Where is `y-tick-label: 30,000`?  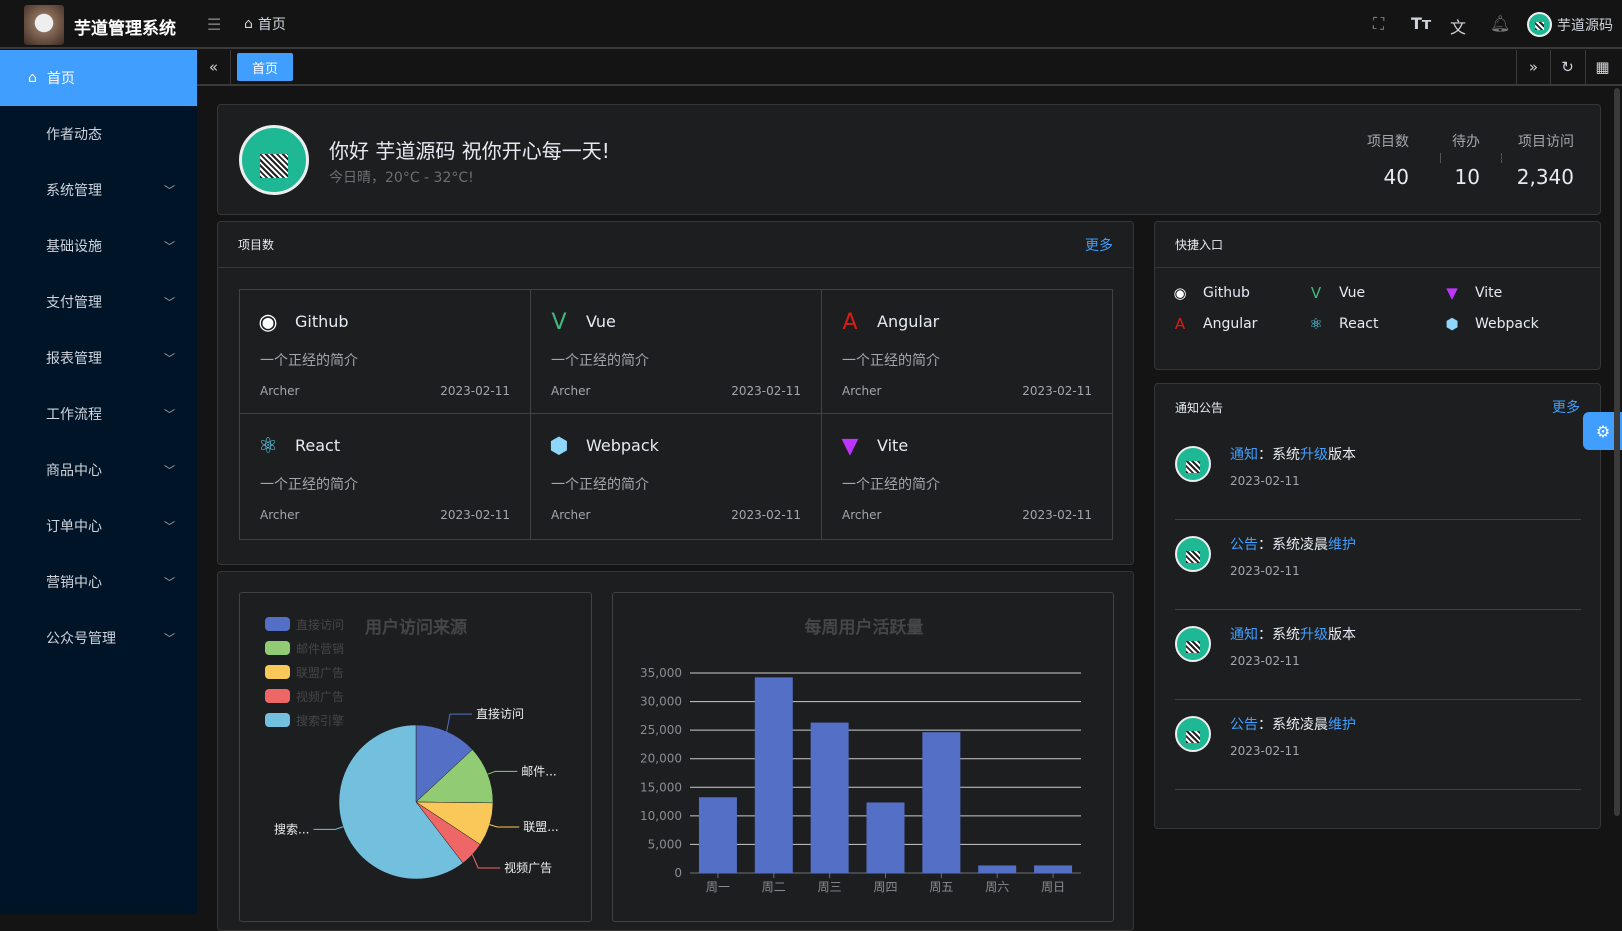 y-tick-label: 30,000 is located at coordinates (661, 702).